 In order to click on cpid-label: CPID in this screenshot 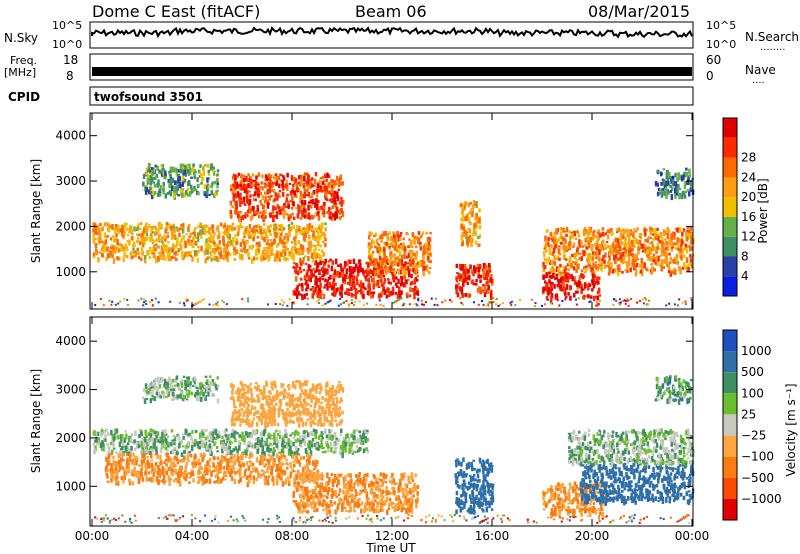, I will do `click(24, 97)`.